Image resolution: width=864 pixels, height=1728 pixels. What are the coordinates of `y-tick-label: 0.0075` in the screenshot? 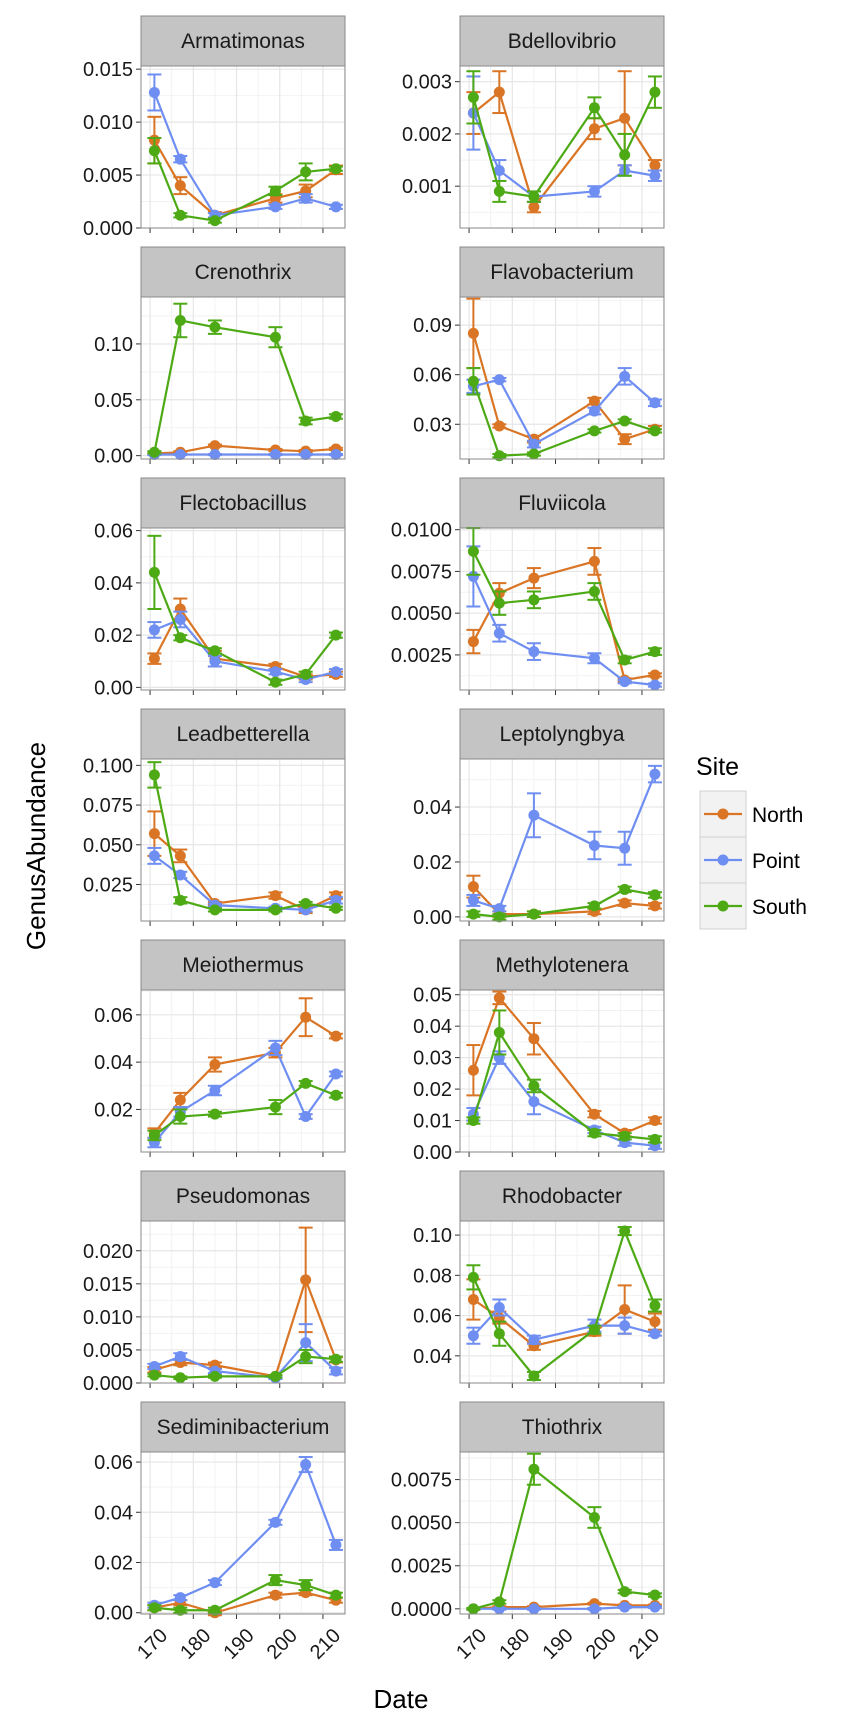 It's located at (421, 1481).